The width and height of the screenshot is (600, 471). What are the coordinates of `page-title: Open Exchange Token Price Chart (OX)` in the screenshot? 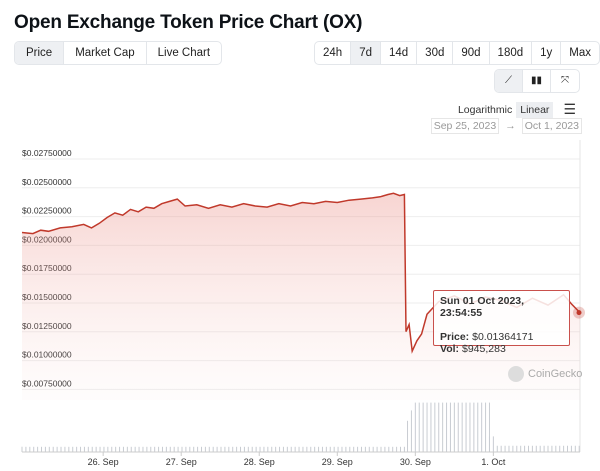 It's located at (188, 22).